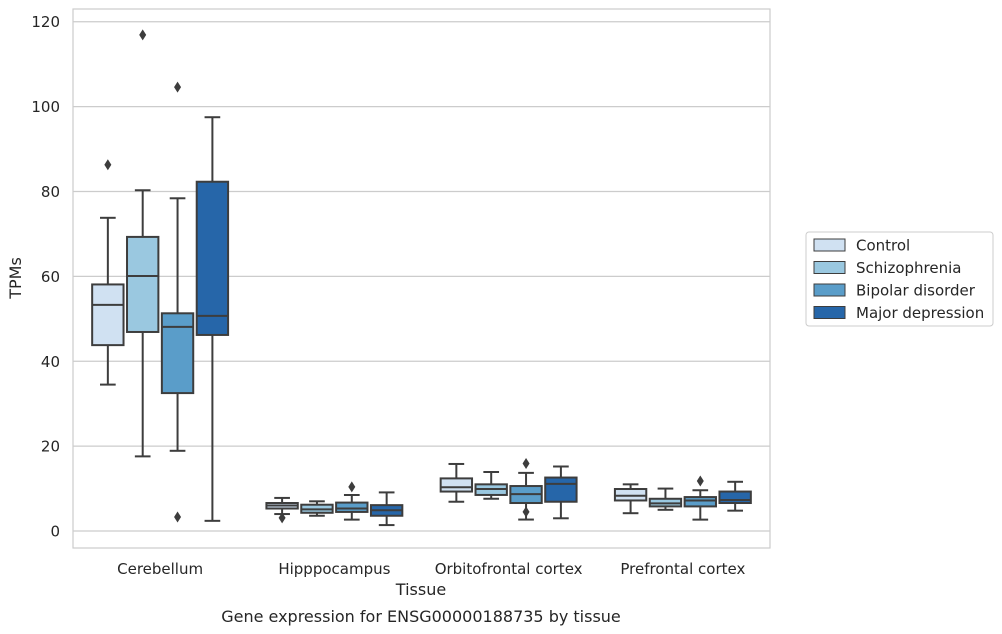  I want to click on y-tick-label: 0, so click(55, 532).